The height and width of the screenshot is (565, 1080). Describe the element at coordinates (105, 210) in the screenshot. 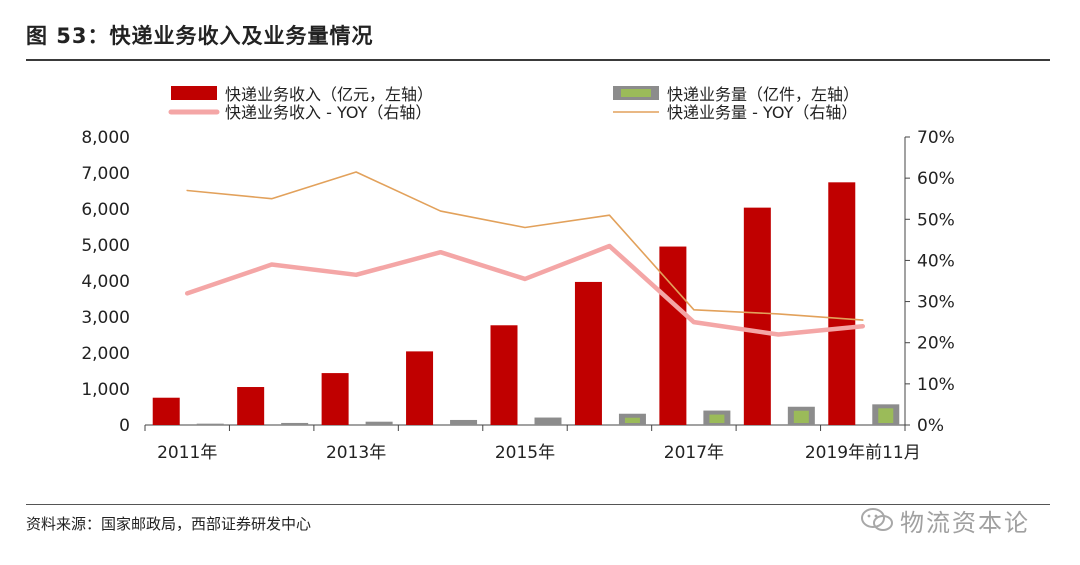

I see `left-axis-tick-label: 6,000` at that location.